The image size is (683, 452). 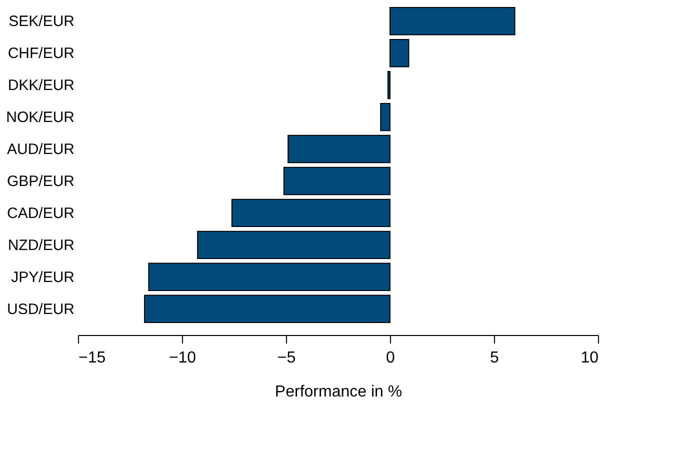 What do you see at coordinates (40, 213) in the screenshot?
I see `y-tick-label: CAD/EUR` at bounding box center [40, 213].